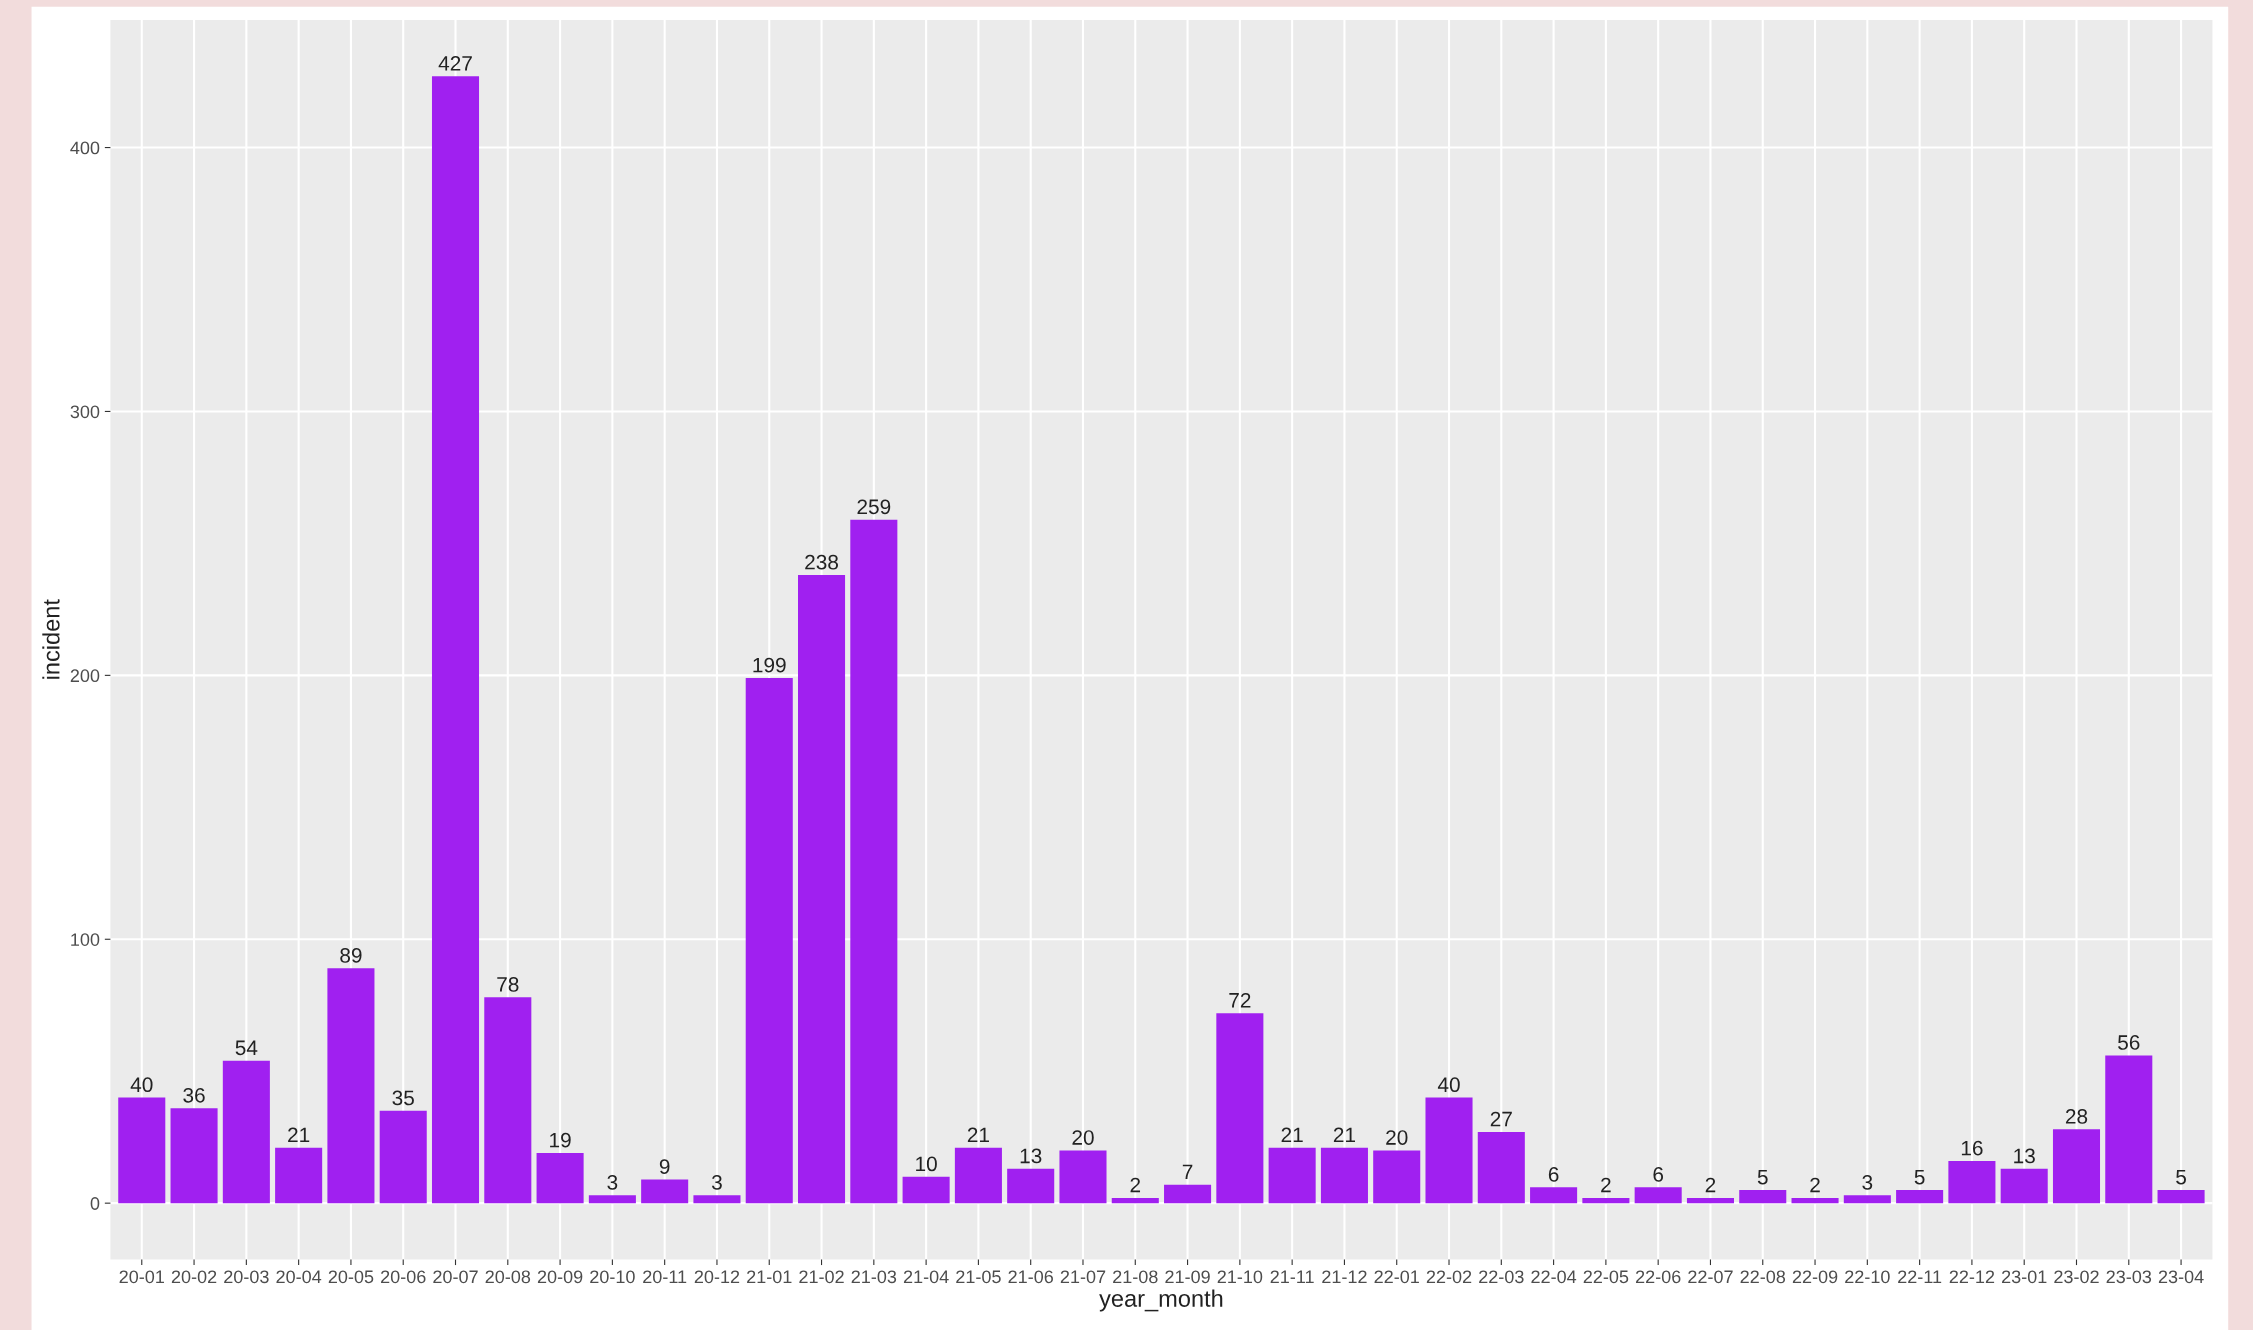 Image resolution: width=2253 pixels, height=1330 pixels. Describe the element at coordinates (822, 562) in the screenshot. I see `data-label: 238` at that location.